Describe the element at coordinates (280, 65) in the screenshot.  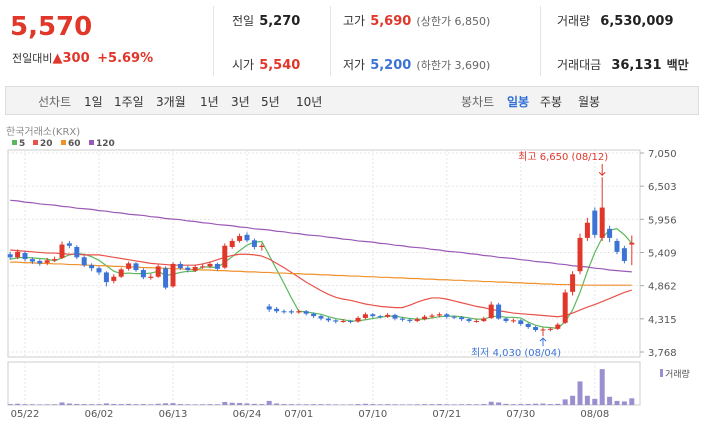
I see `stat-value: 5,540` at that location.